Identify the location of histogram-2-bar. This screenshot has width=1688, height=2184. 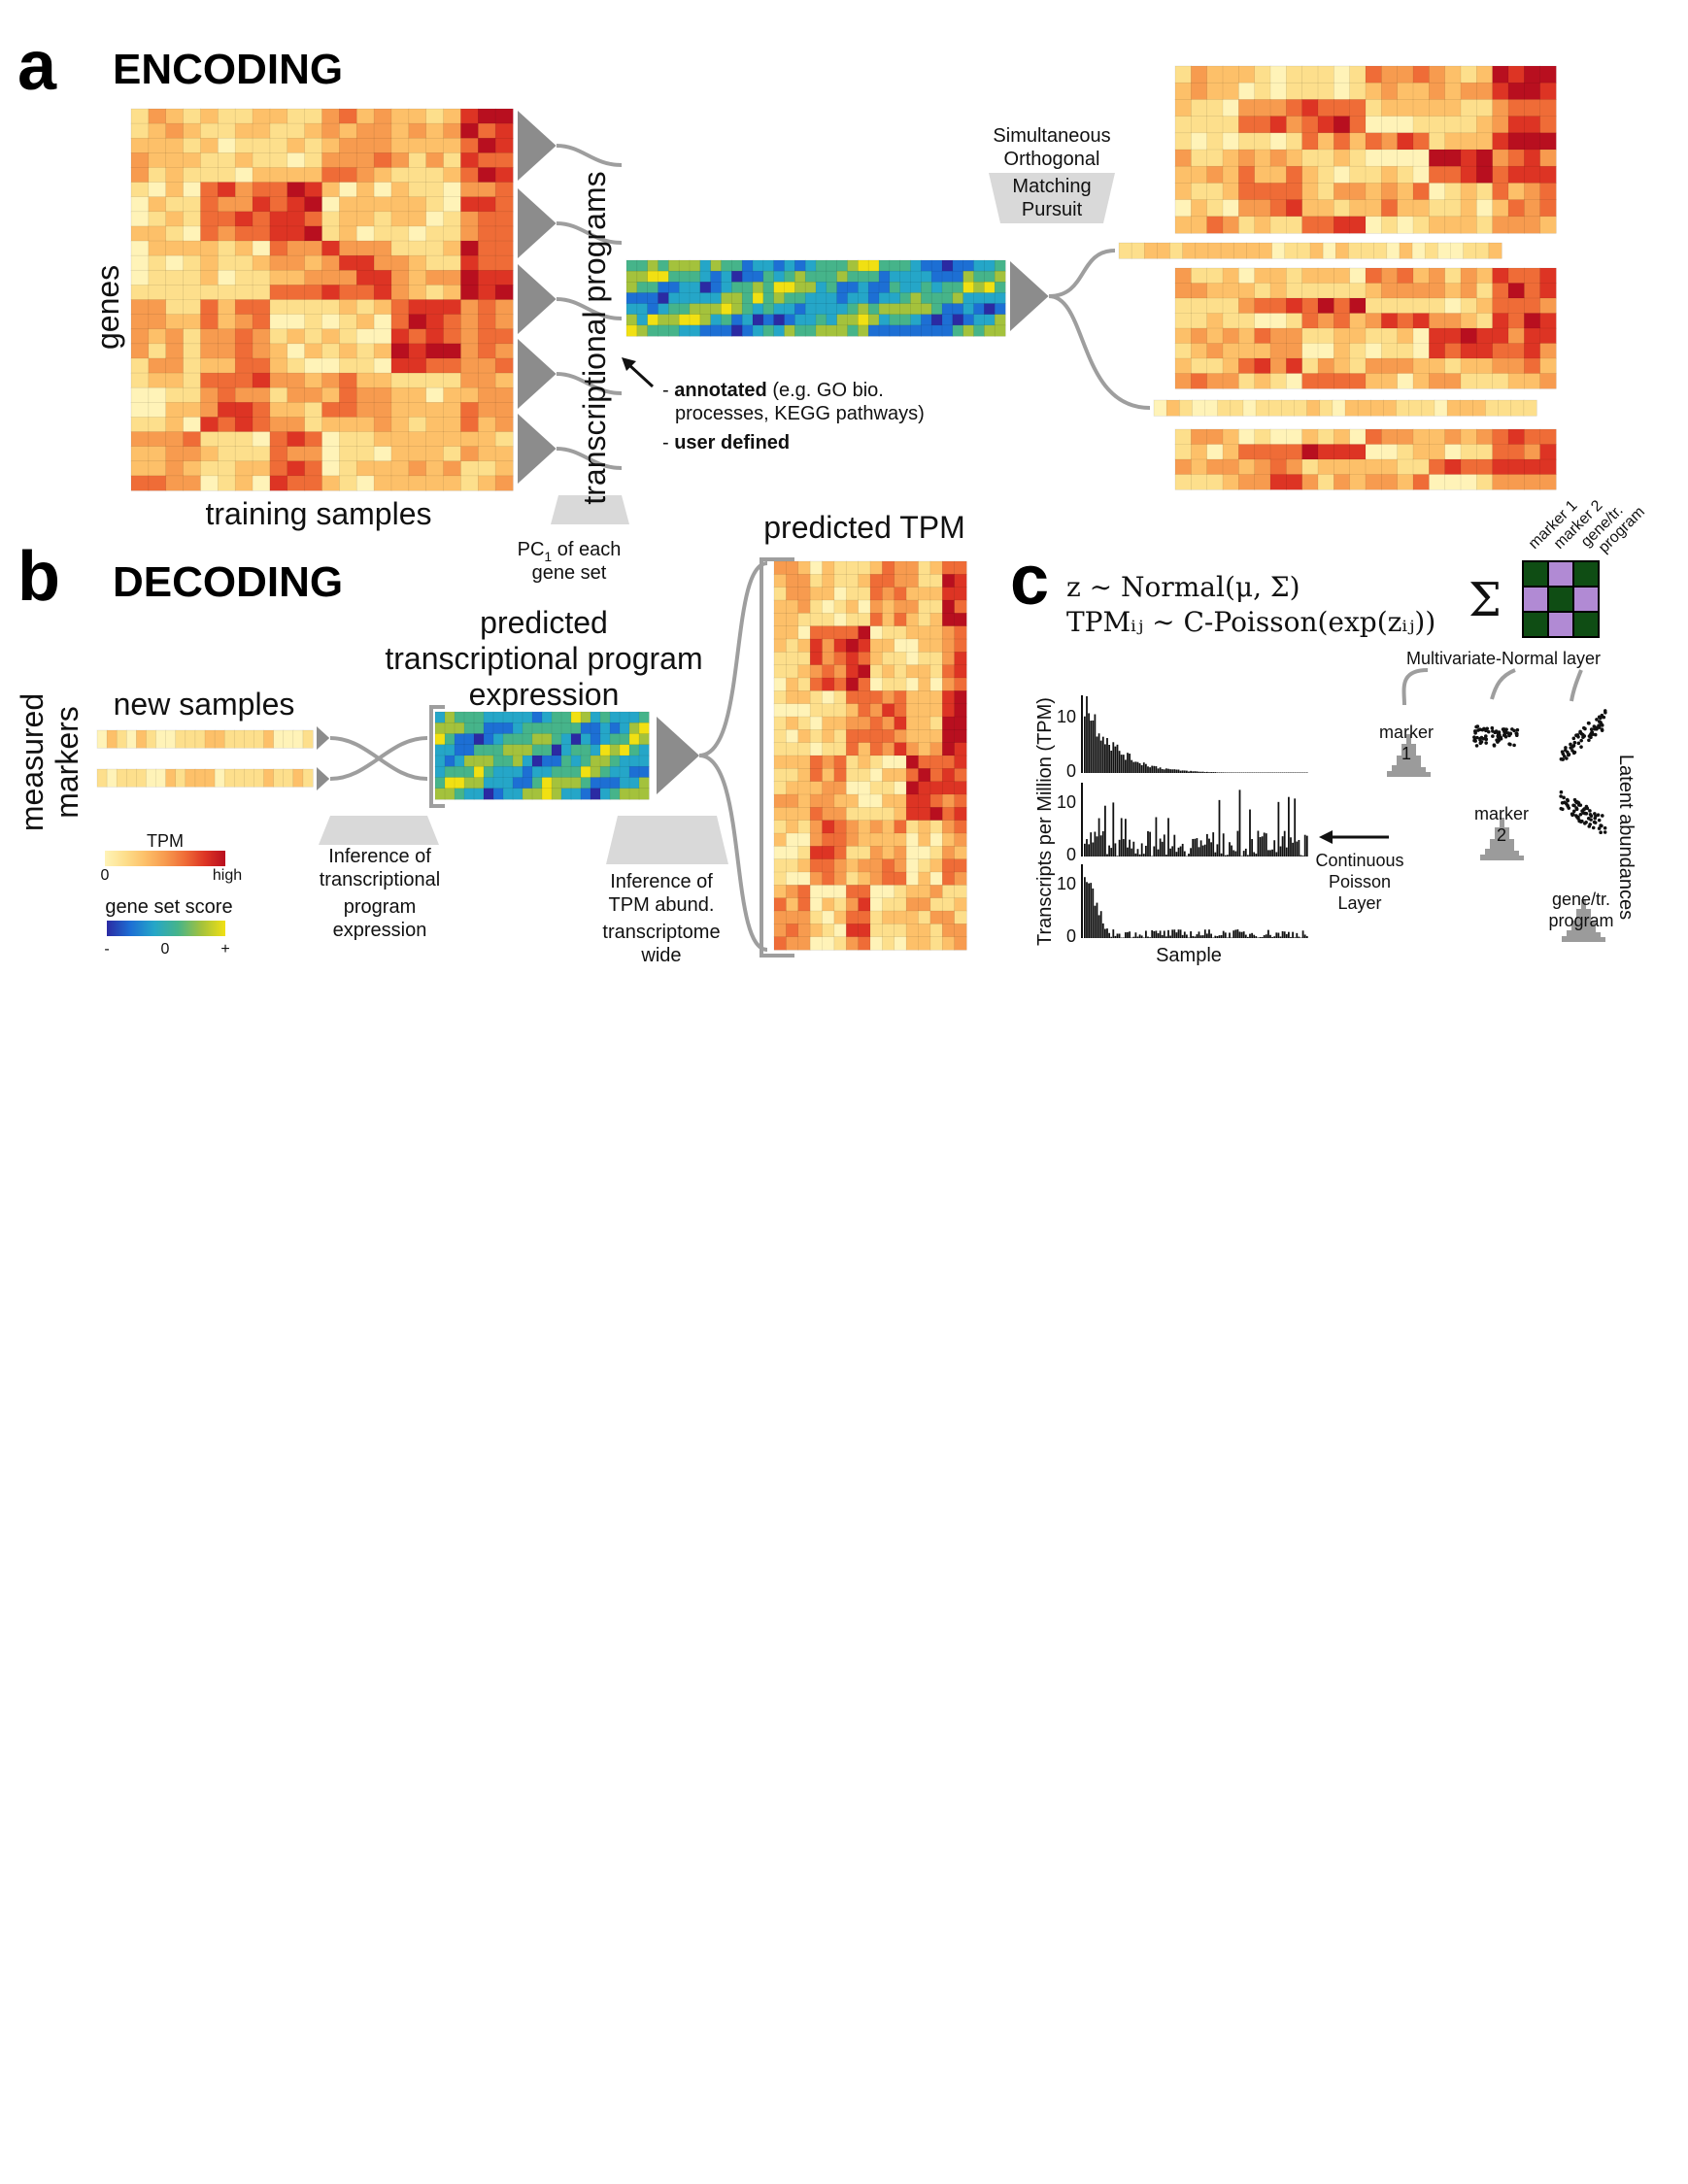
(1219, 828).